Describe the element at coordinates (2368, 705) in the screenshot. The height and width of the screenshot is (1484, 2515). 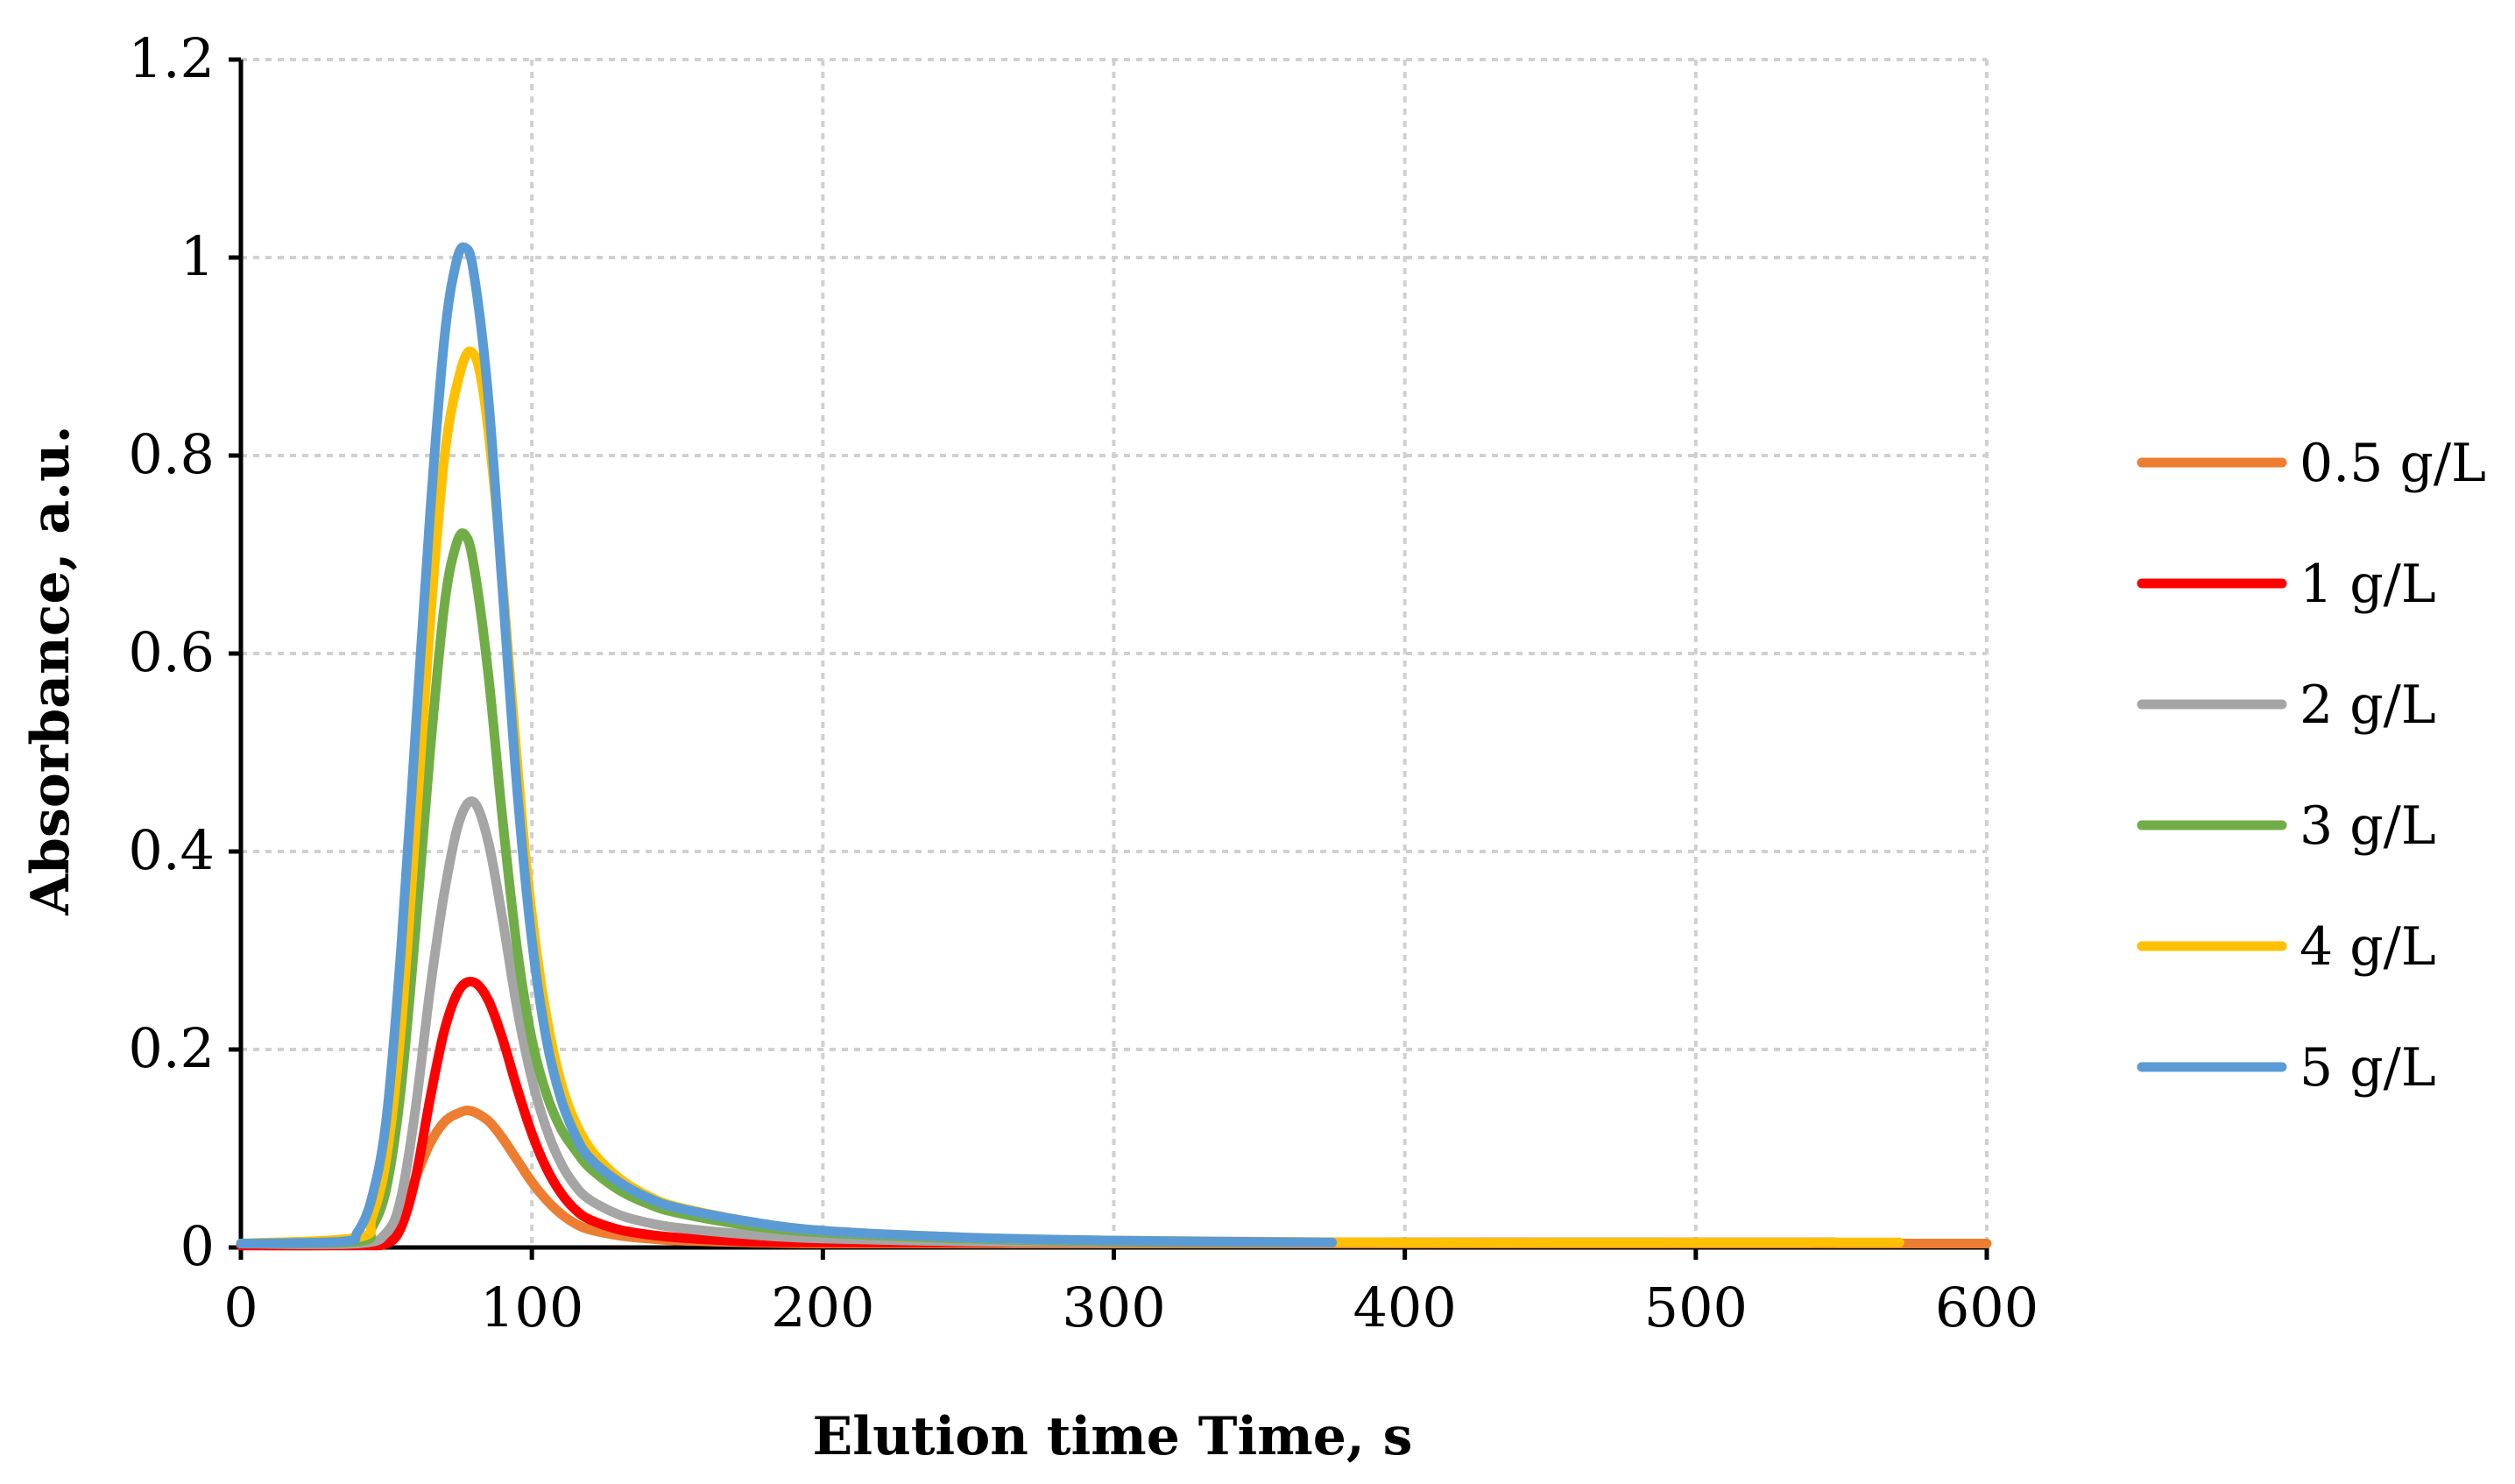
I see `legend-label: 2 g/L` at that location.